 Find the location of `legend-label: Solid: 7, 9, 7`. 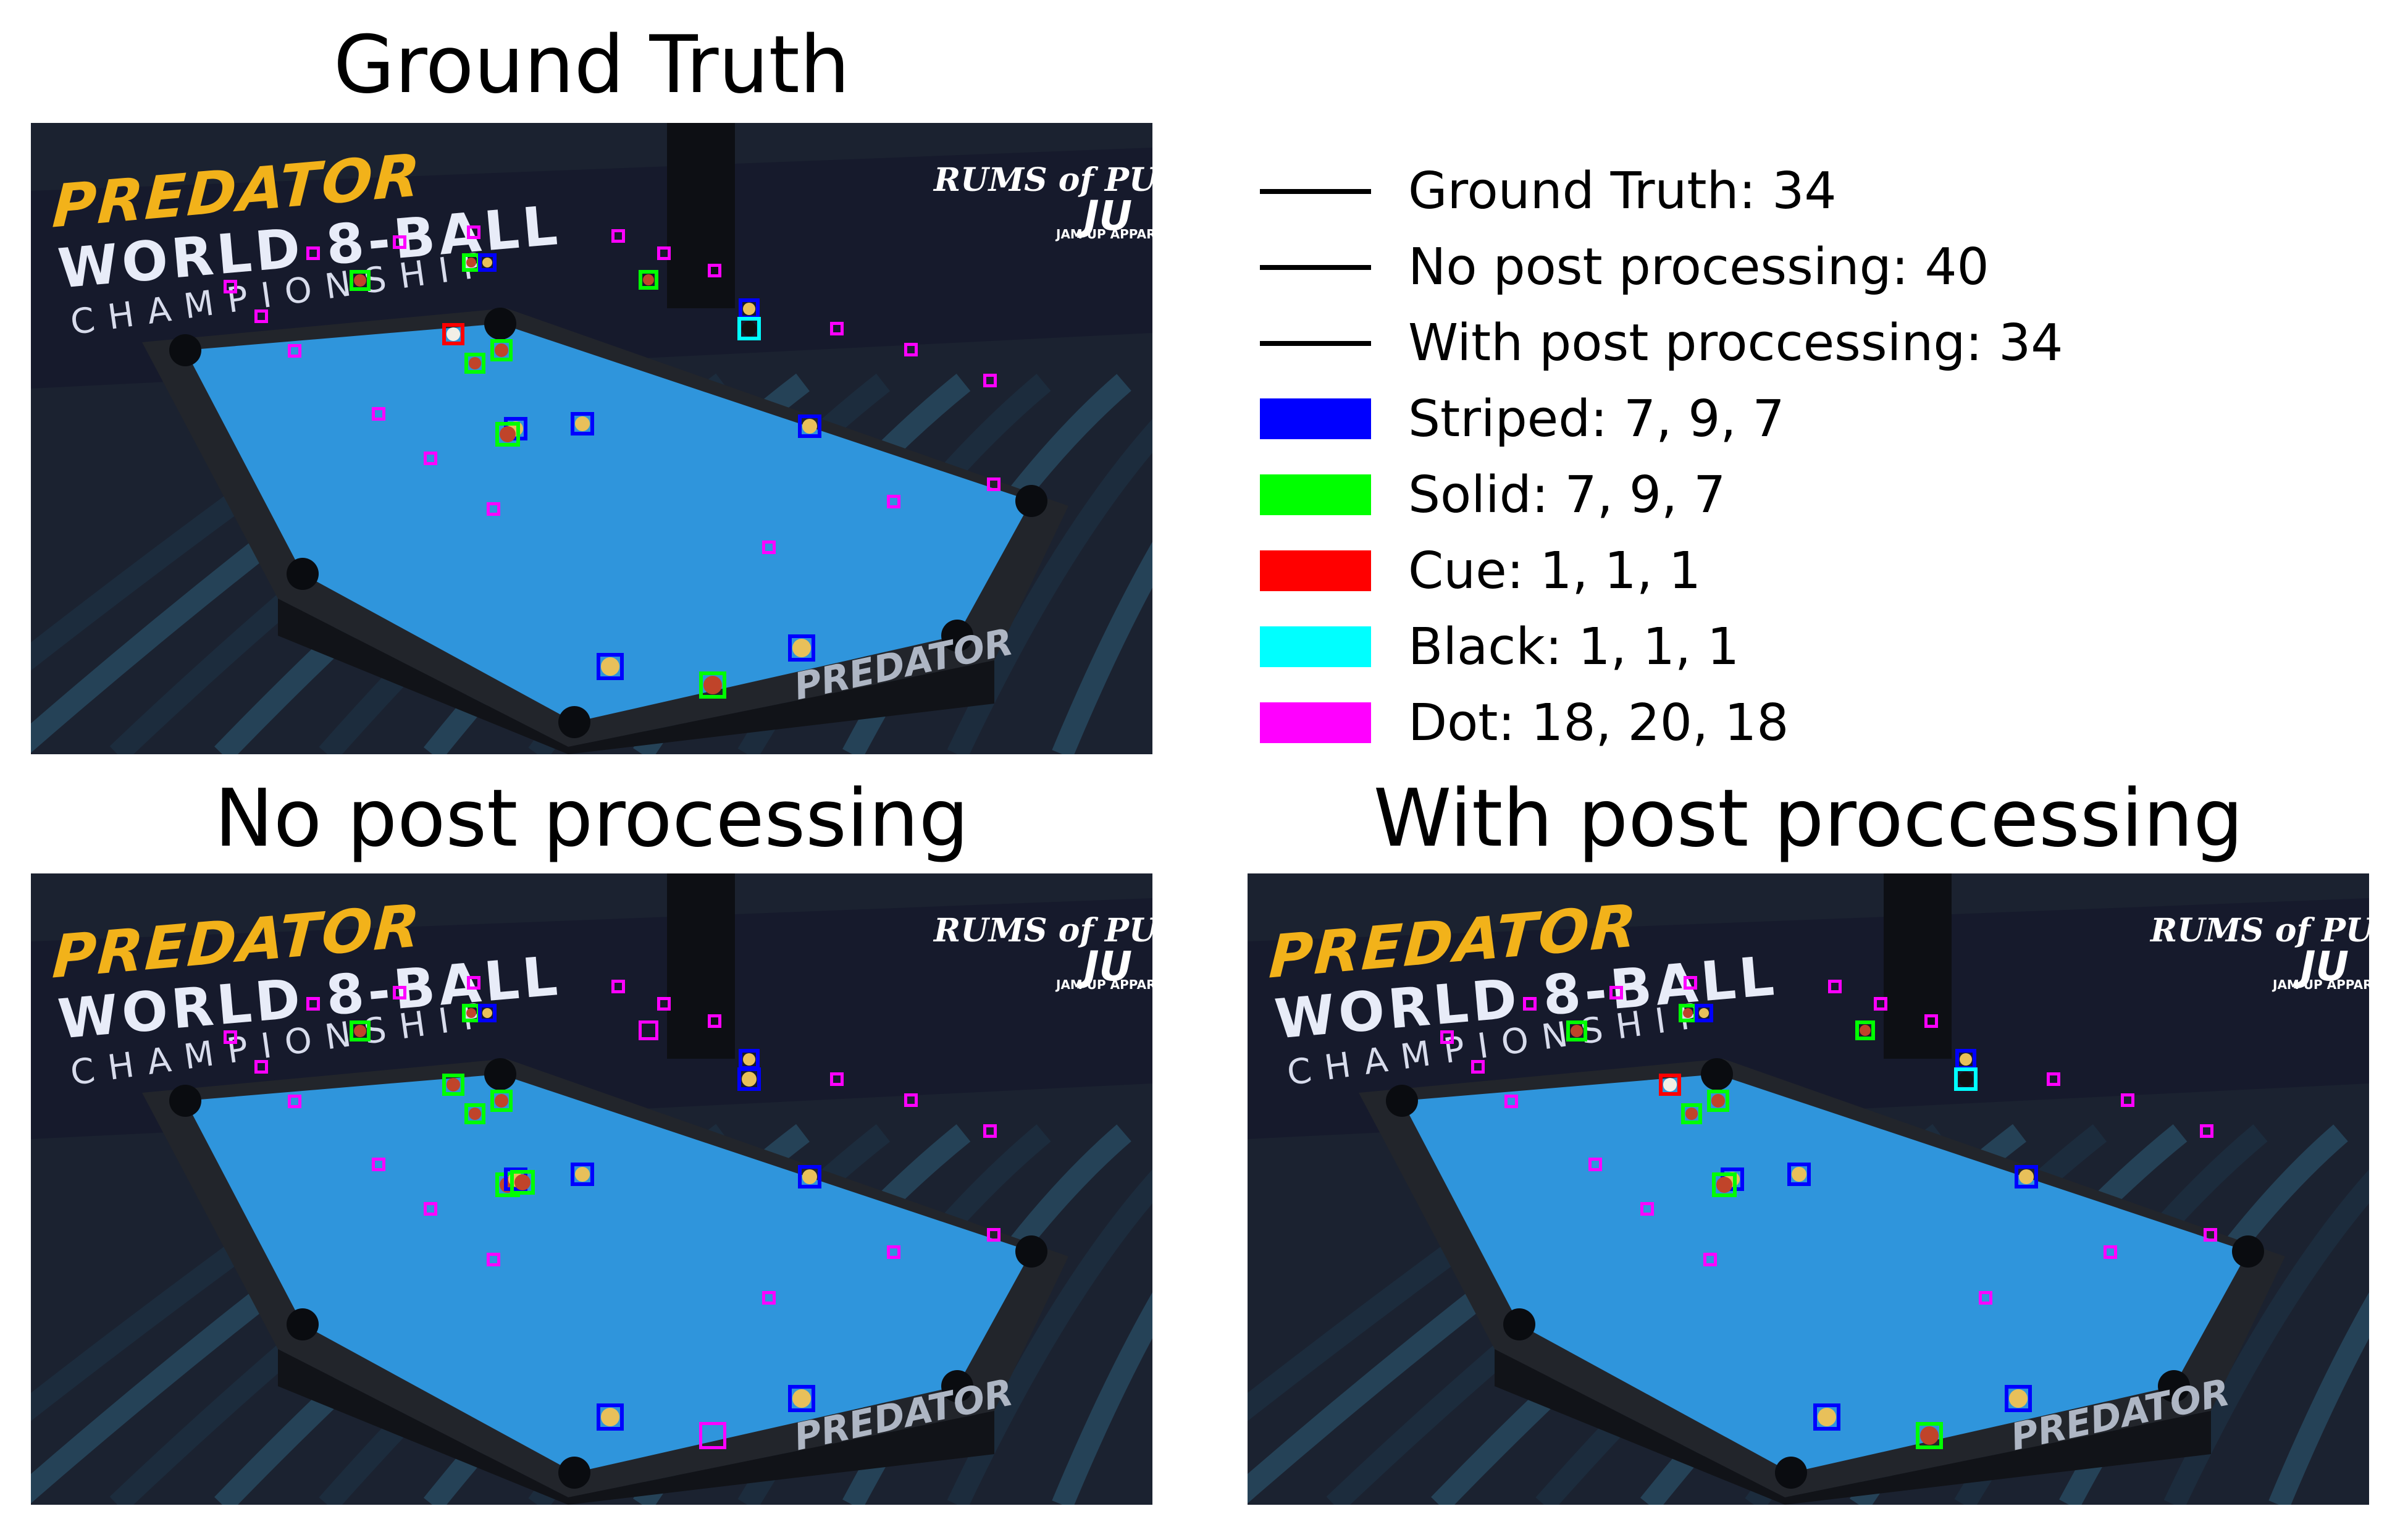

legend-label: Solid: 7, 9, 7 is located at coordinates (1567, 495).